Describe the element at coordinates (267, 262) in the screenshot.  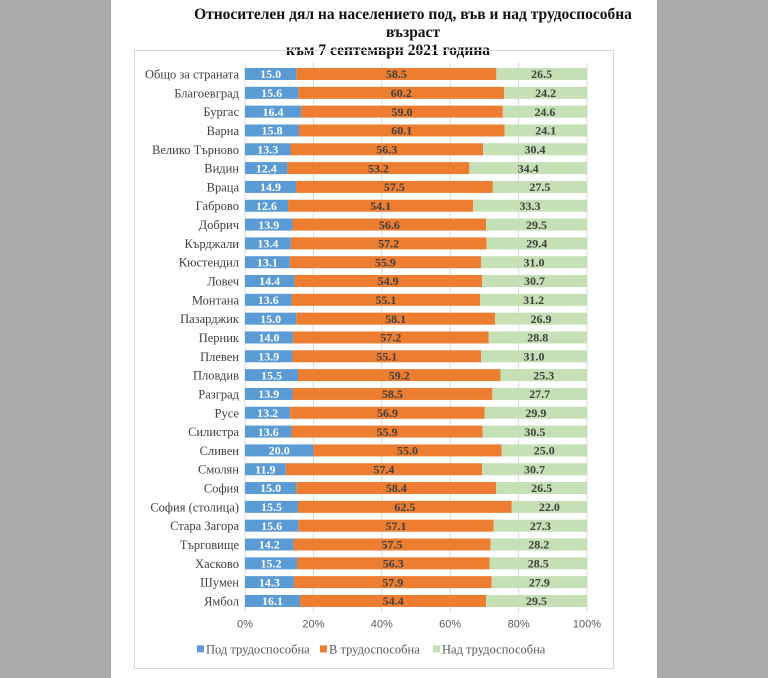
I see `data-label: 13.1` at that location.